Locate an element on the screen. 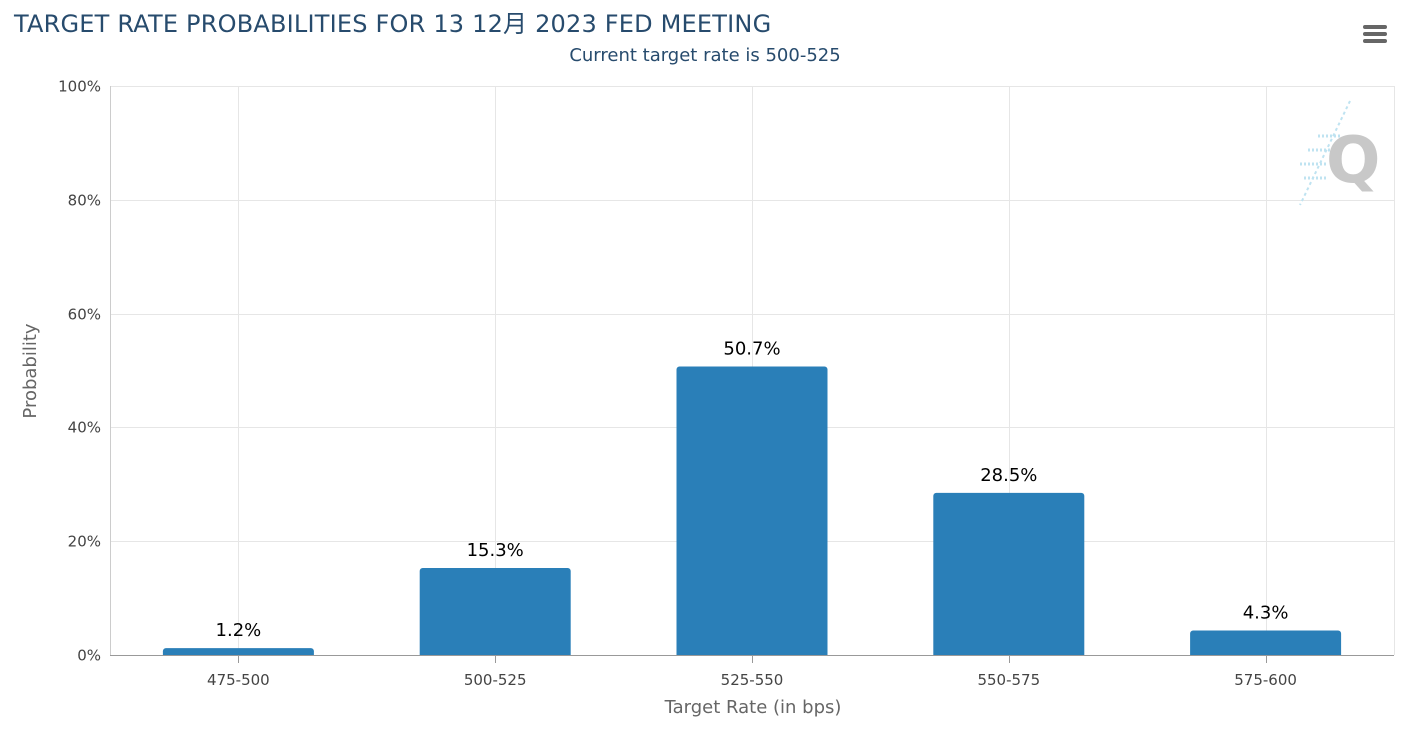 The image size is (1410, 733). y-tick-label: 0% is located at coordinates (89, 656).